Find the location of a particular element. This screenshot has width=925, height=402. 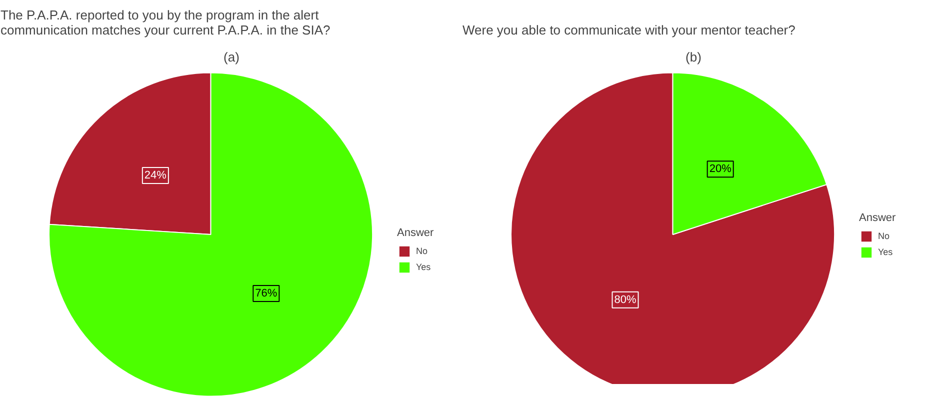

chart-subtitle: (b) is located at coordinates (694, 57).